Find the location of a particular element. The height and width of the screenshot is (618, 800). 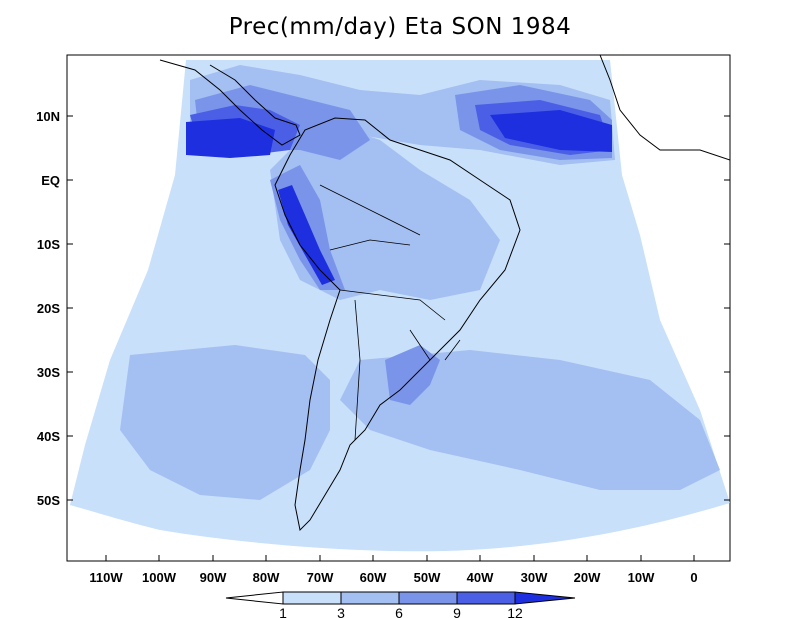

colorbar-gt12-triangle is located at coordinates (545, 598).